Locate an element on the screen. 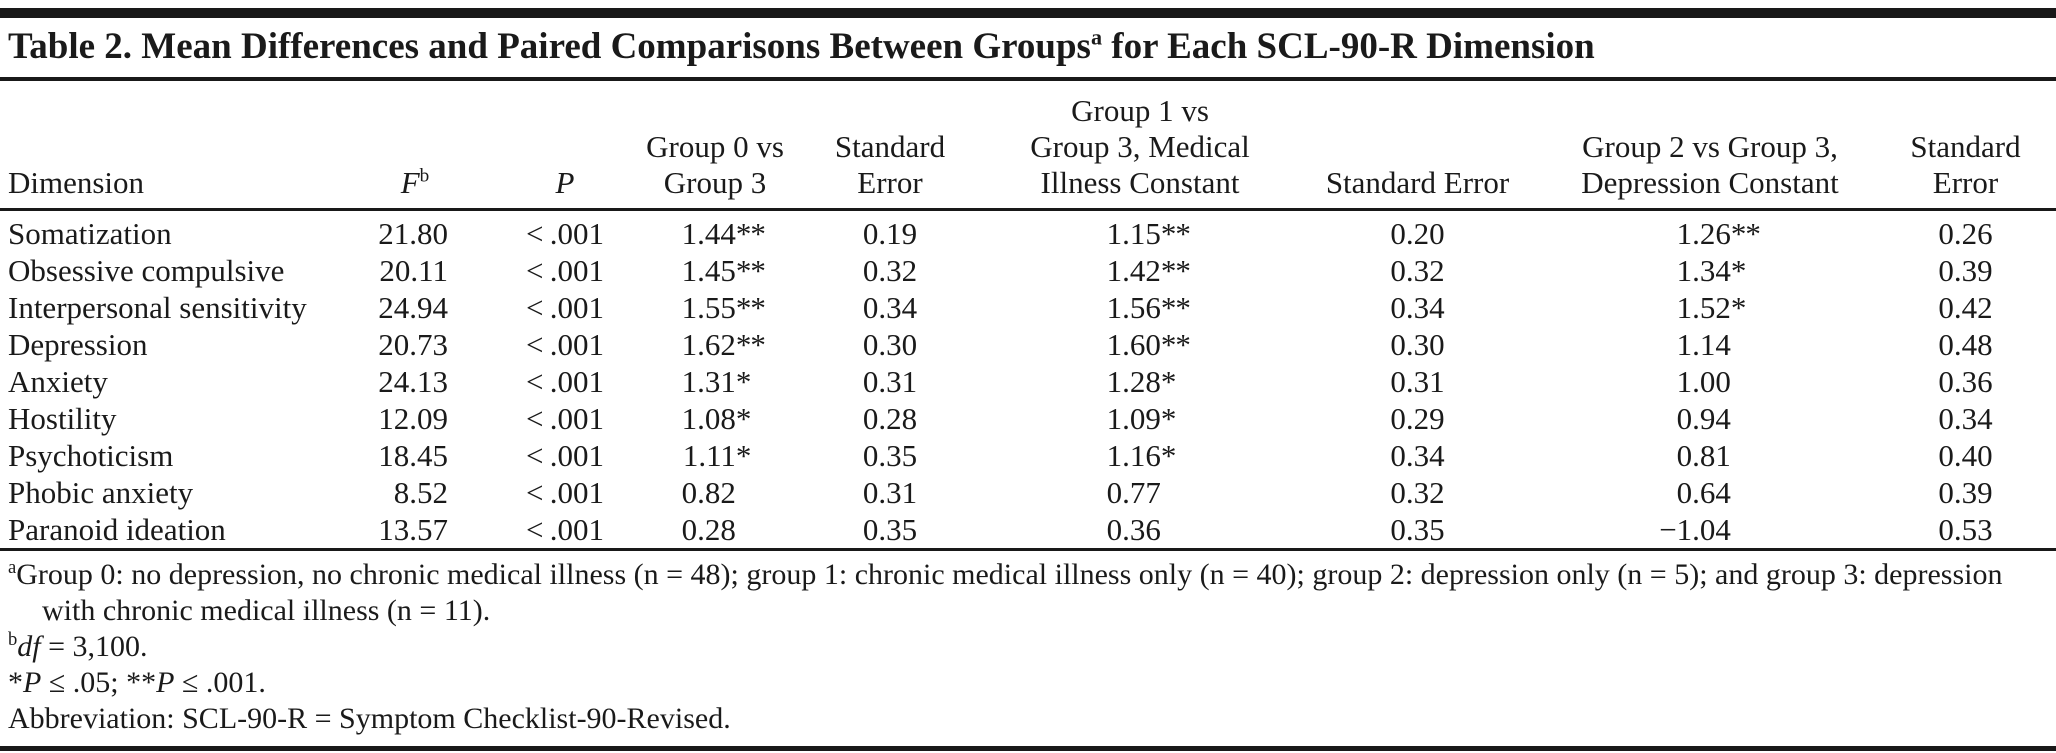 The image size is (2056, 753). cell-group2-vs-group3: −1.04 is located at coordinates (1710, 530).